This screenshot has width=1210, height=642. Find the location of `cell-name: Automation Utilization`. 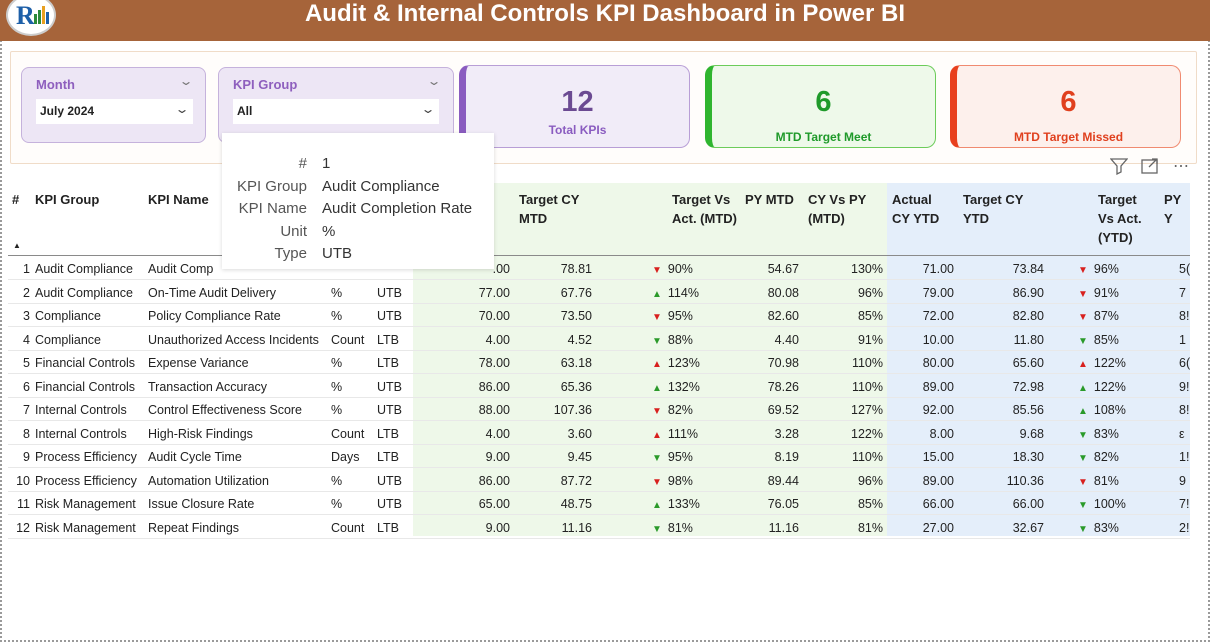

cell-name: Automation Utilization is located at coordinates (208, 480).